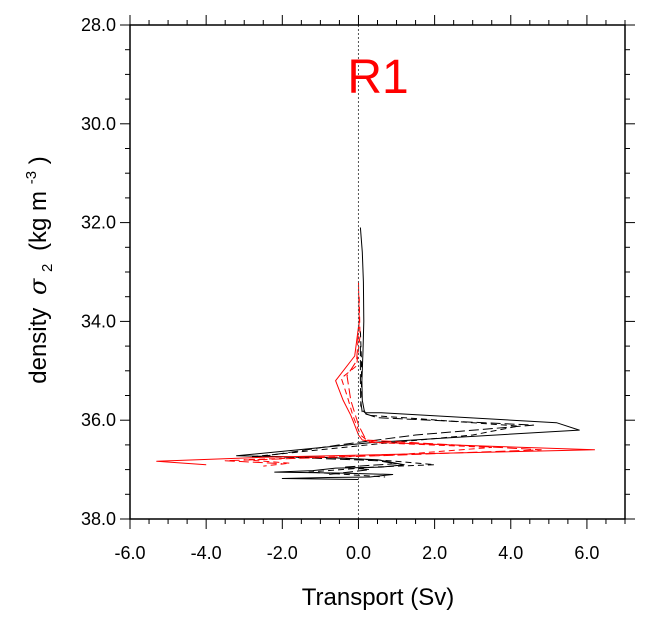 The height and width of the screenshot is (622, 650). What do you see at coordinates (98, 272) in the screenshot?
I see `y-tick-labels: 28.0 30.0 32.0 34.0 36.0 38.0` at bounding box center [98, 272].